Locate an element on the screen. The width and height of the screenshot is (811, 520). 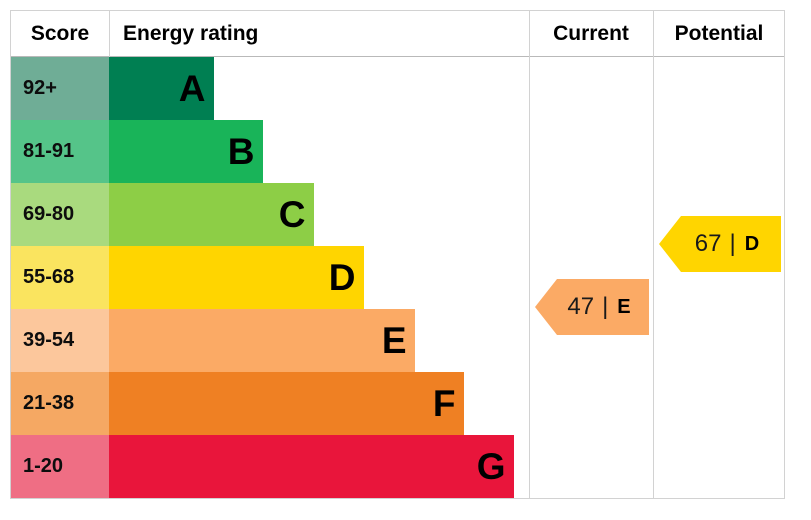
potential-rating-value: 67 is located at coordinates (708, 243).